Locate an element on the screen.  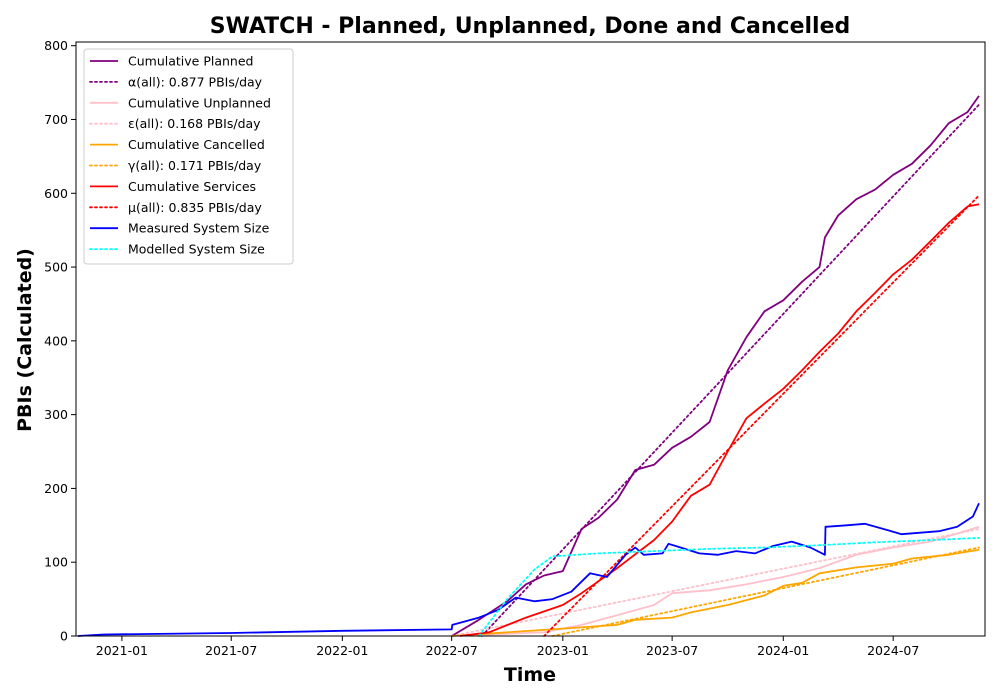
y-tick-label: 800 is located at coordinates (56, 45).